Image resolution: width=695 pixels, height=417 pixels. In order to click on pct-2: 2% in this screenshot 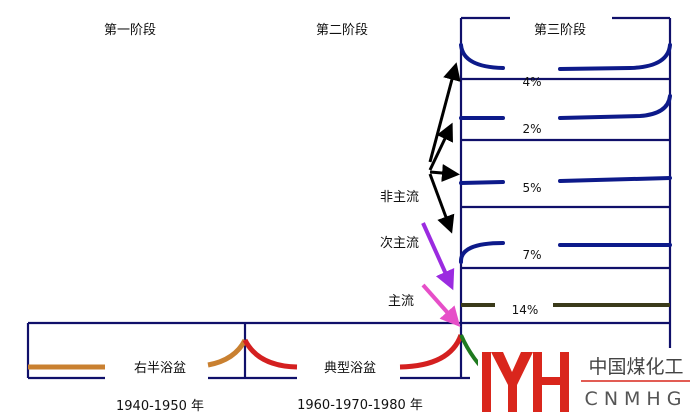, I will do `click(531, 129)`.